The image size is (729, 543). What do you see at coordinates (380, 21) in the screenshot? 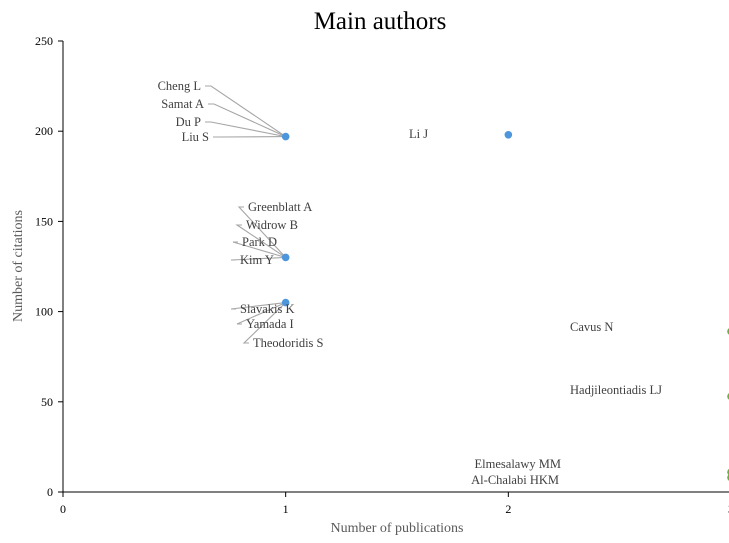
I see `chart-title: Main authors` at bounding box center [380, 21].